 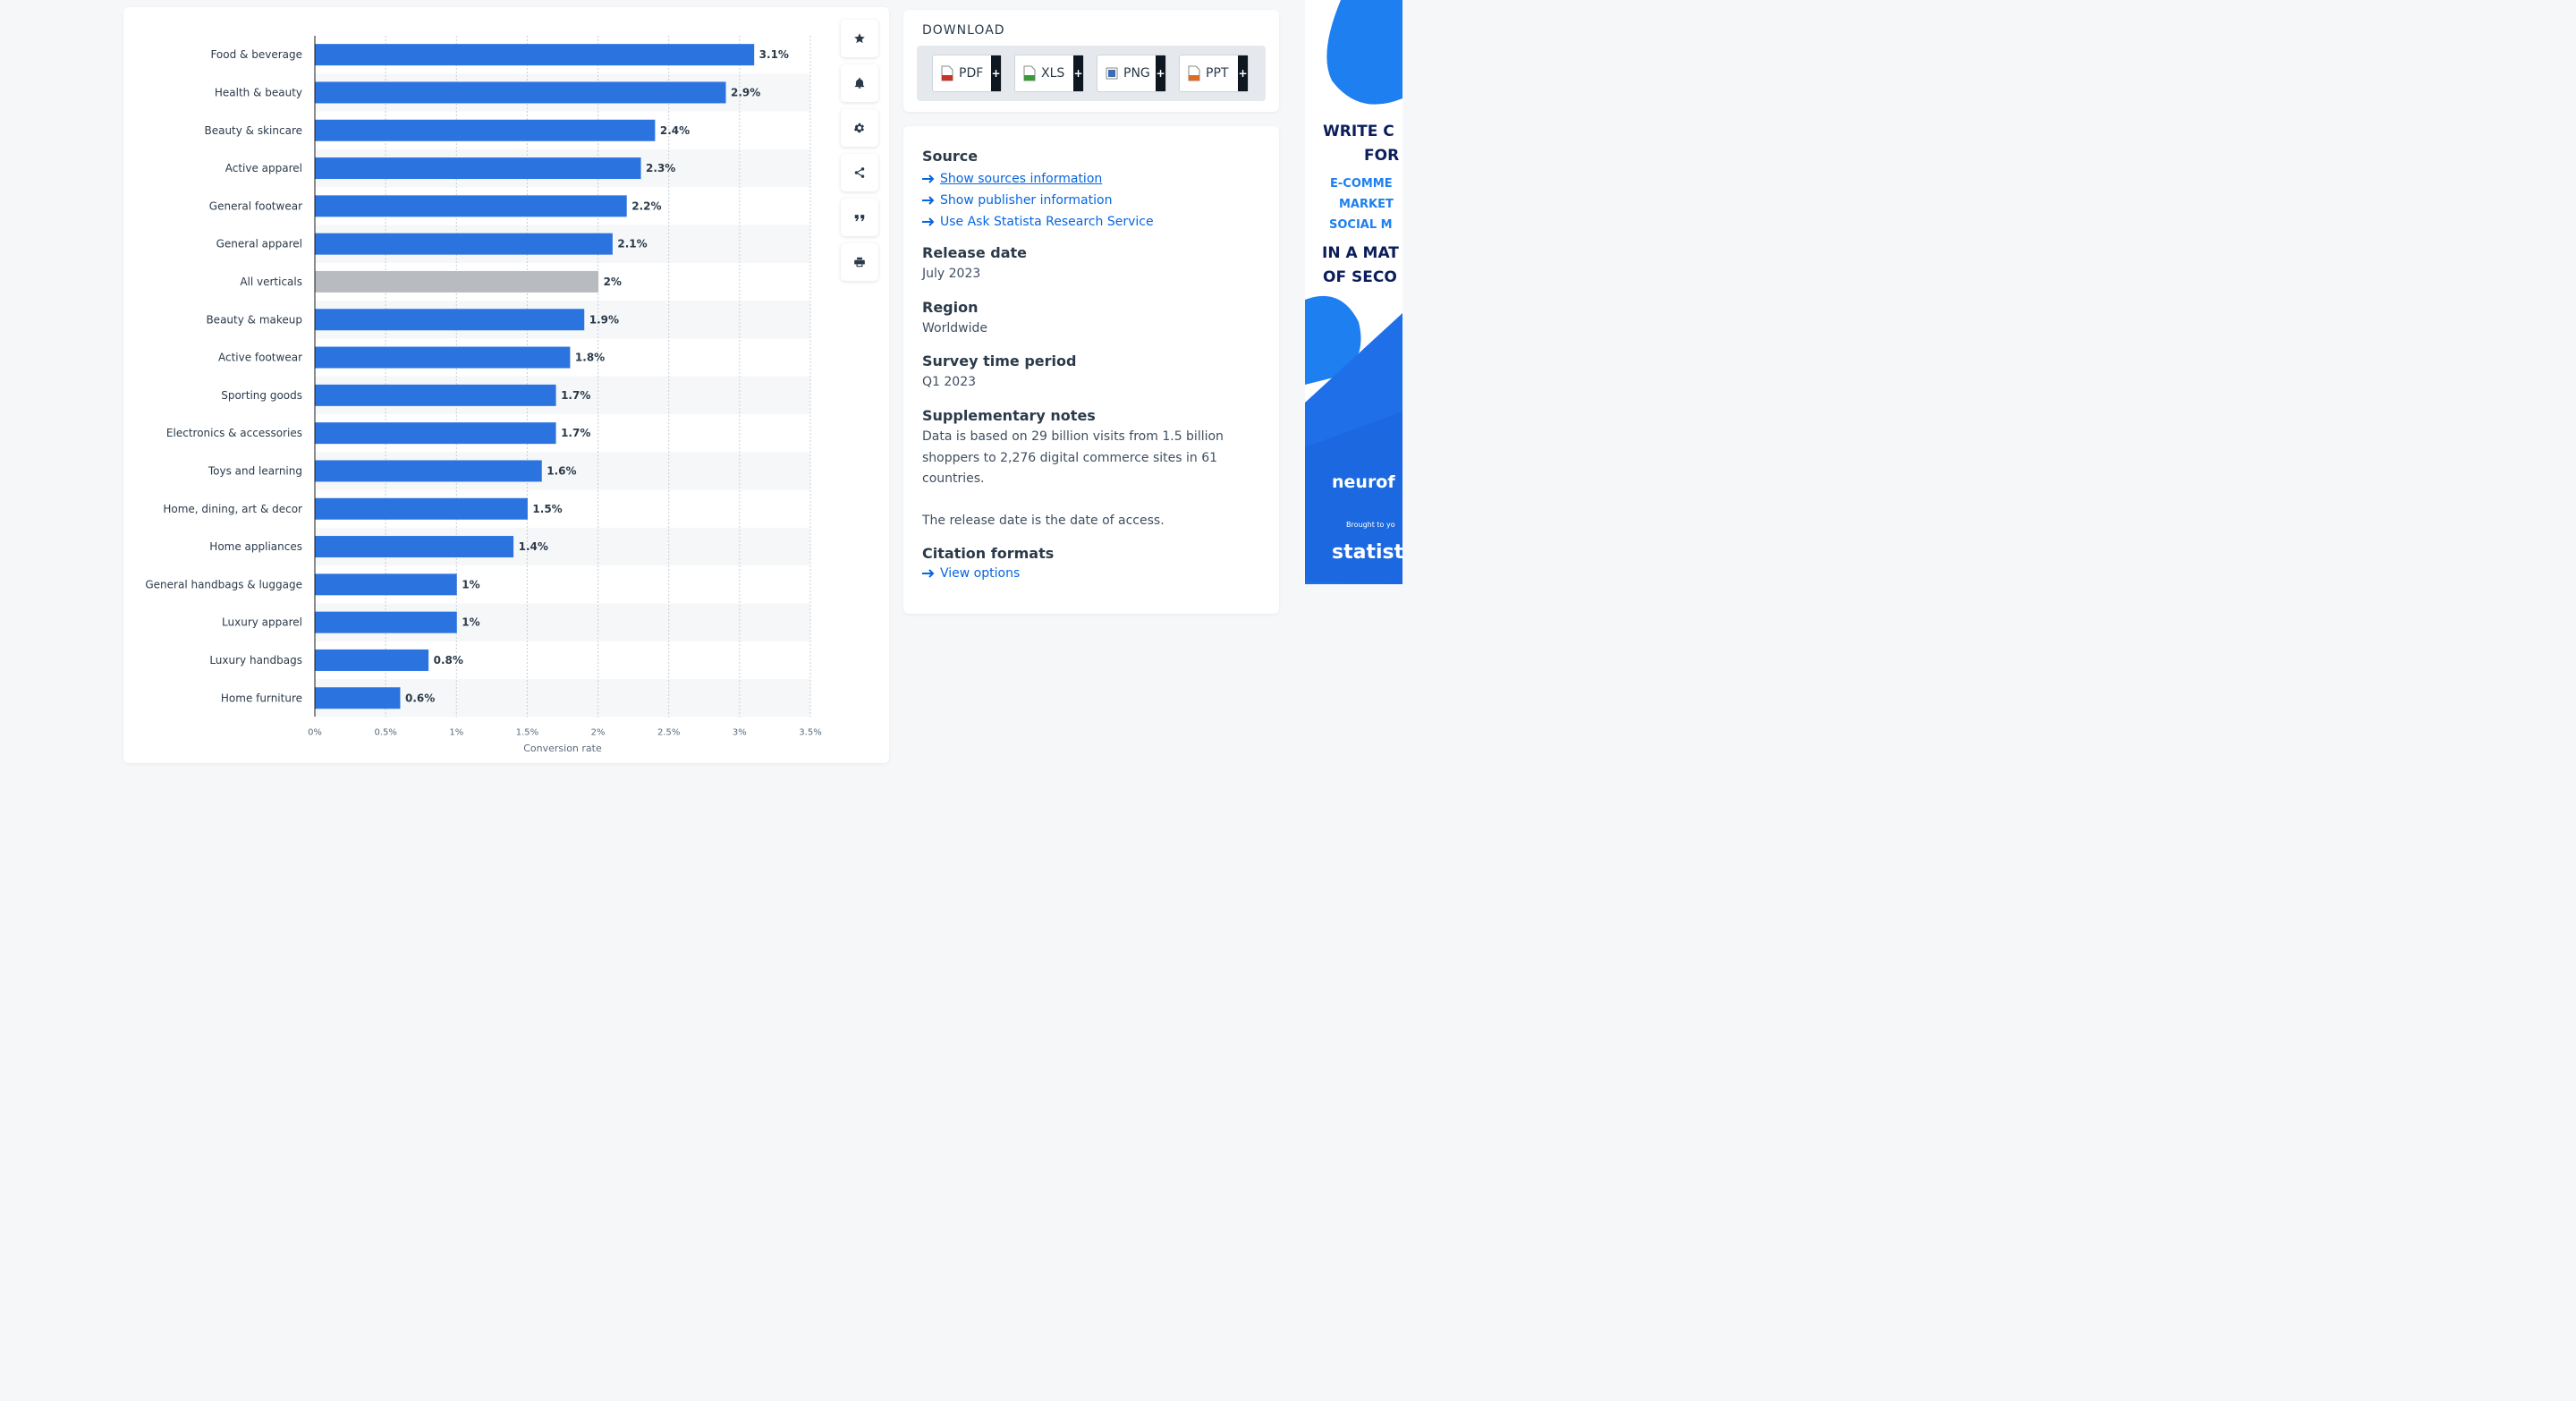 What do you see at coordinates (1358, 131) in the screenshot?
I see `ad-line-1: WRITE C` at bounding box center [1358, 131].